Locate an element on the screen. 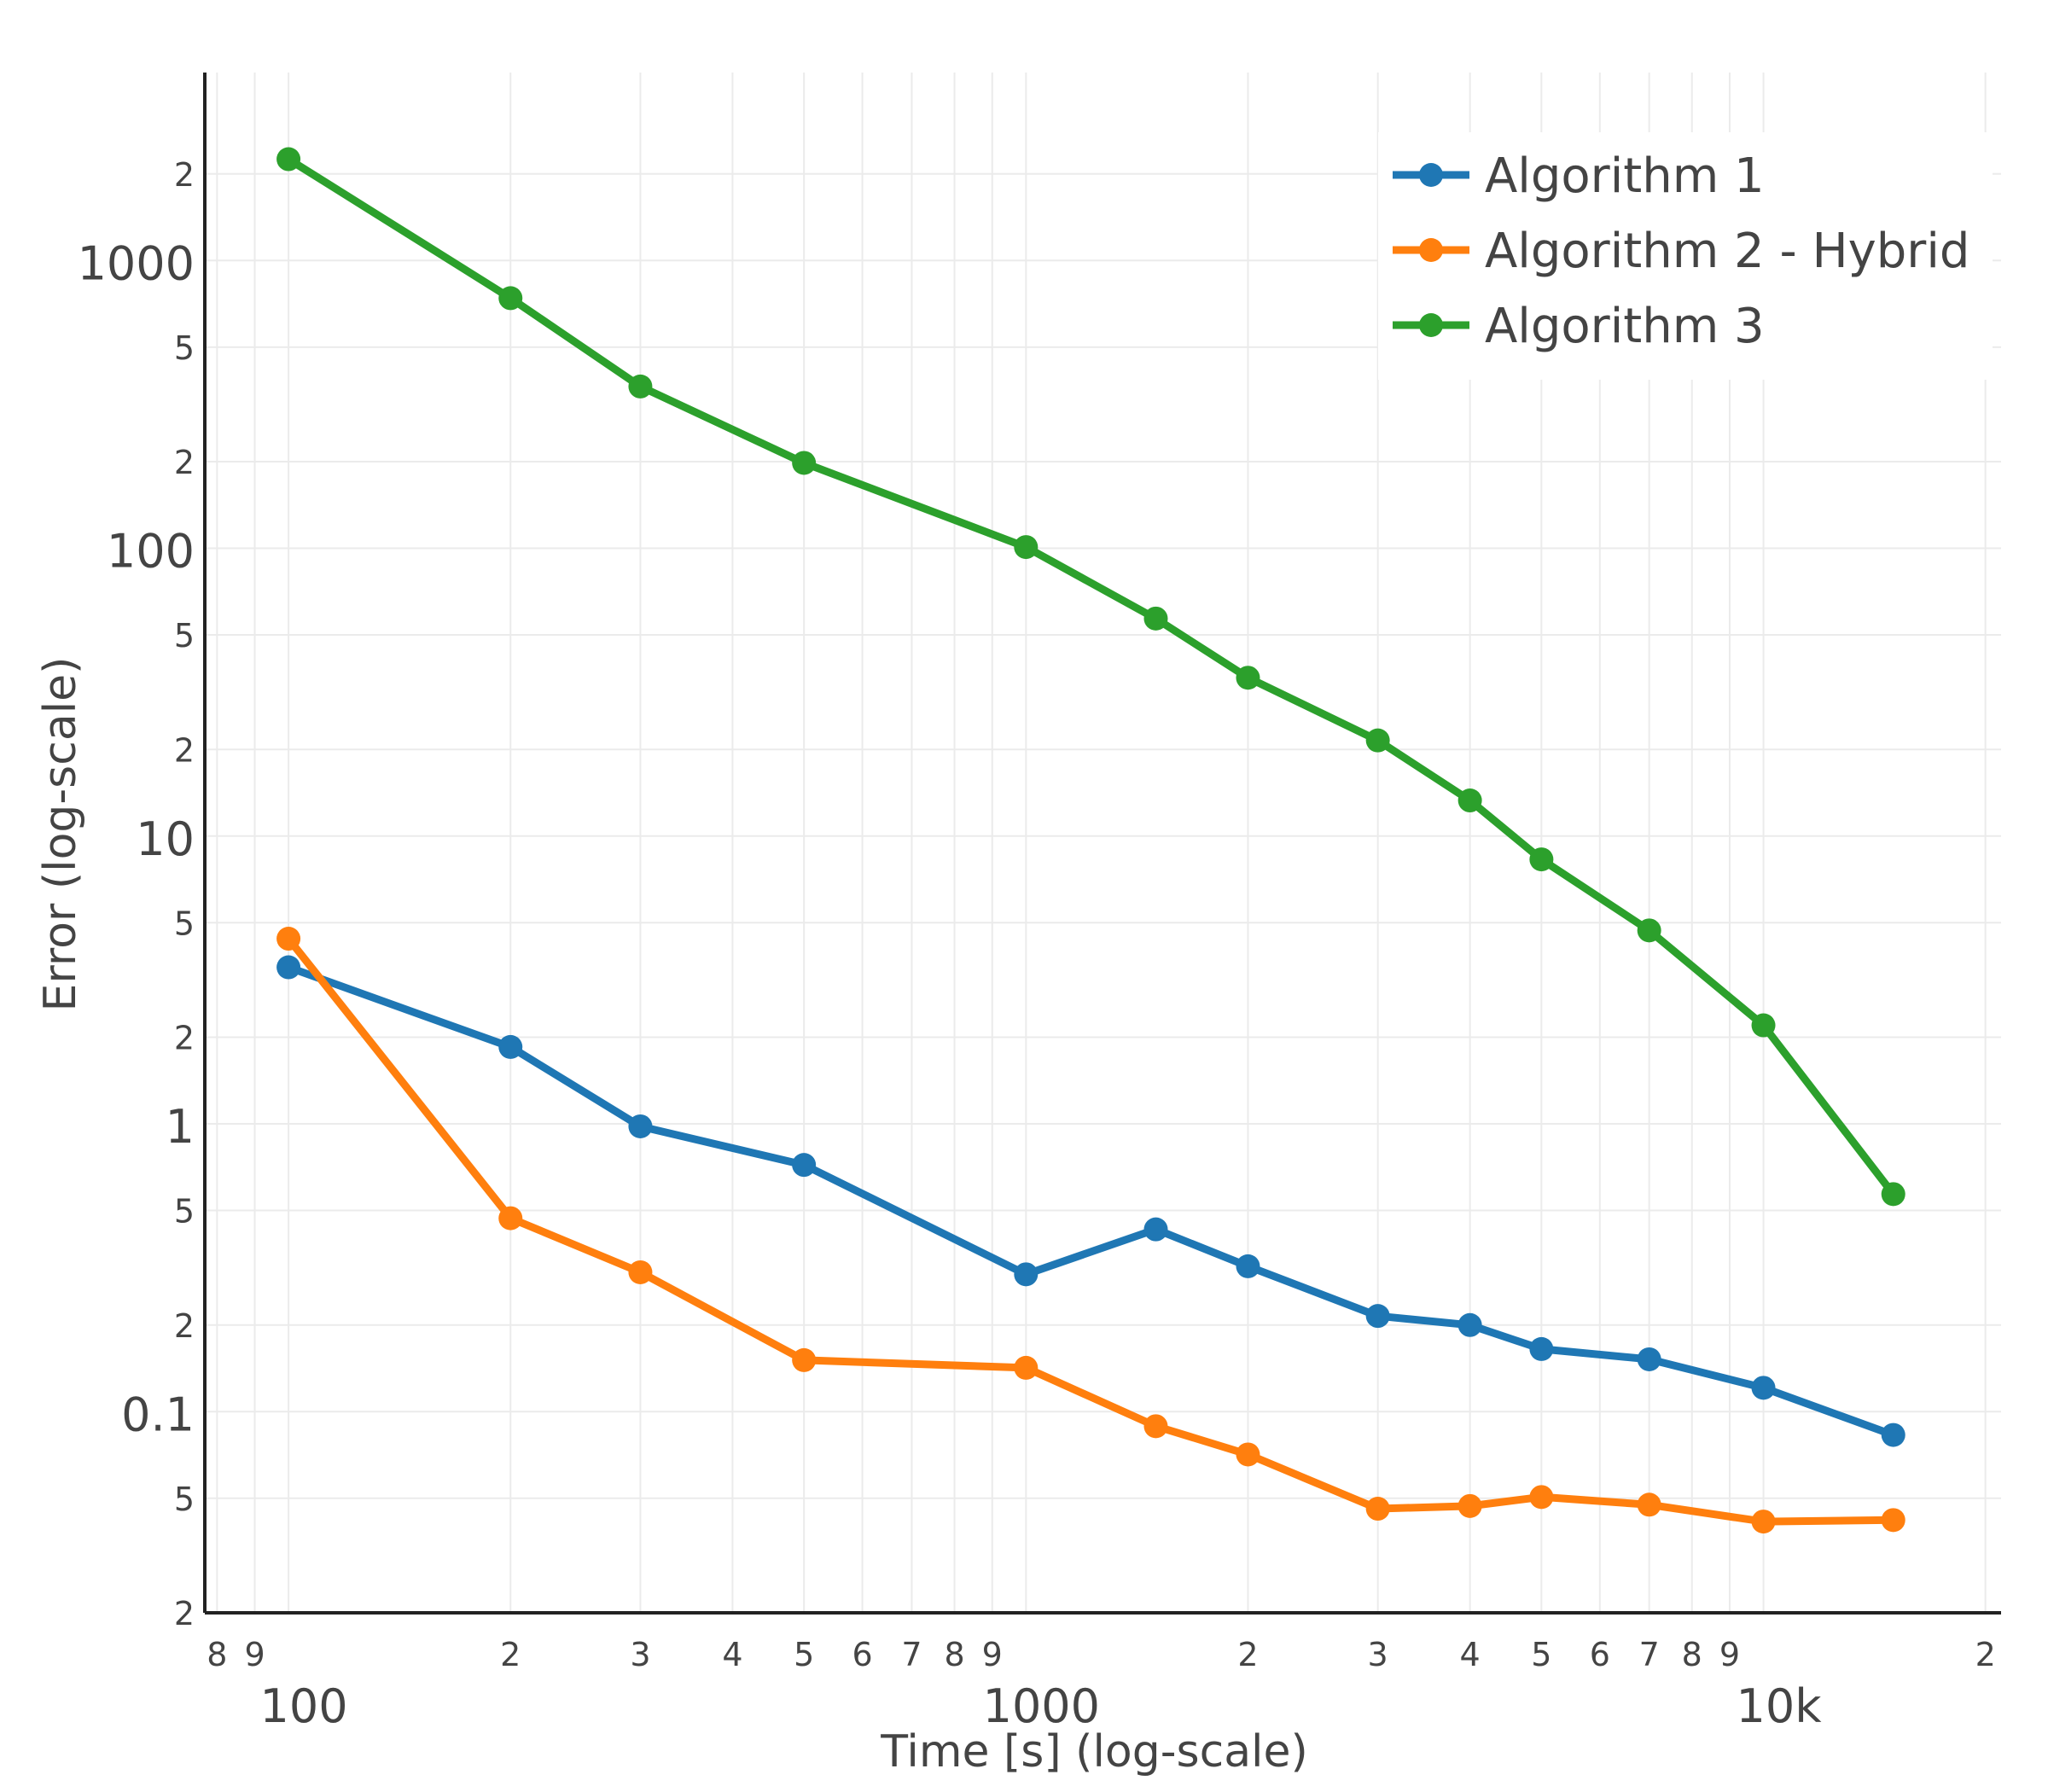  y-tick-label: 10 is located at coordinates (165, 839).